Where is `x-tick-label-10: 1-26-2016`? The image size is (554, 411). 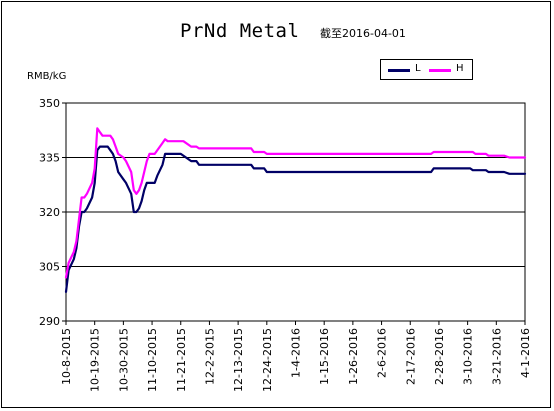 x-tick-label-10: 1-26-2016 is located at coordinates (353, 356).